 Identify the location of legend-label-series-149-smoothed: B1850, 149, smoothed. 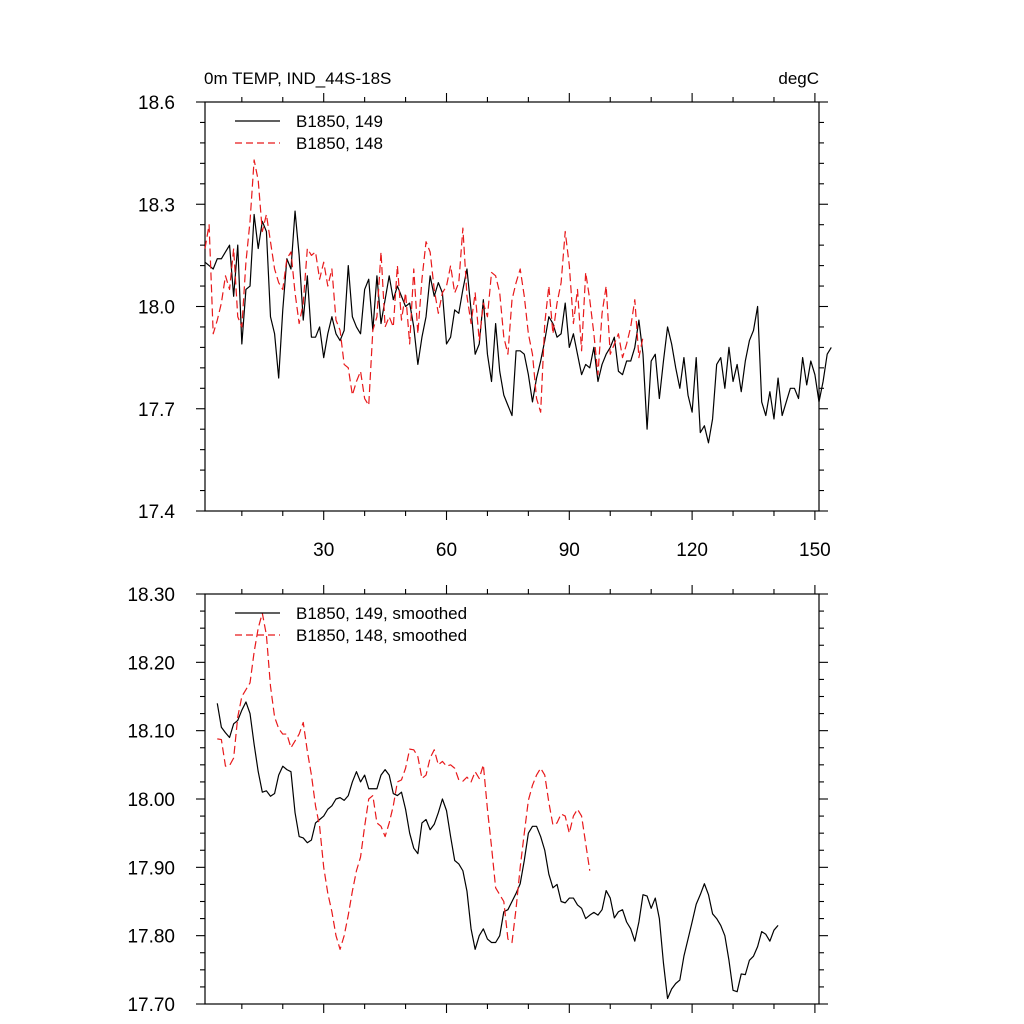
(381, 613).